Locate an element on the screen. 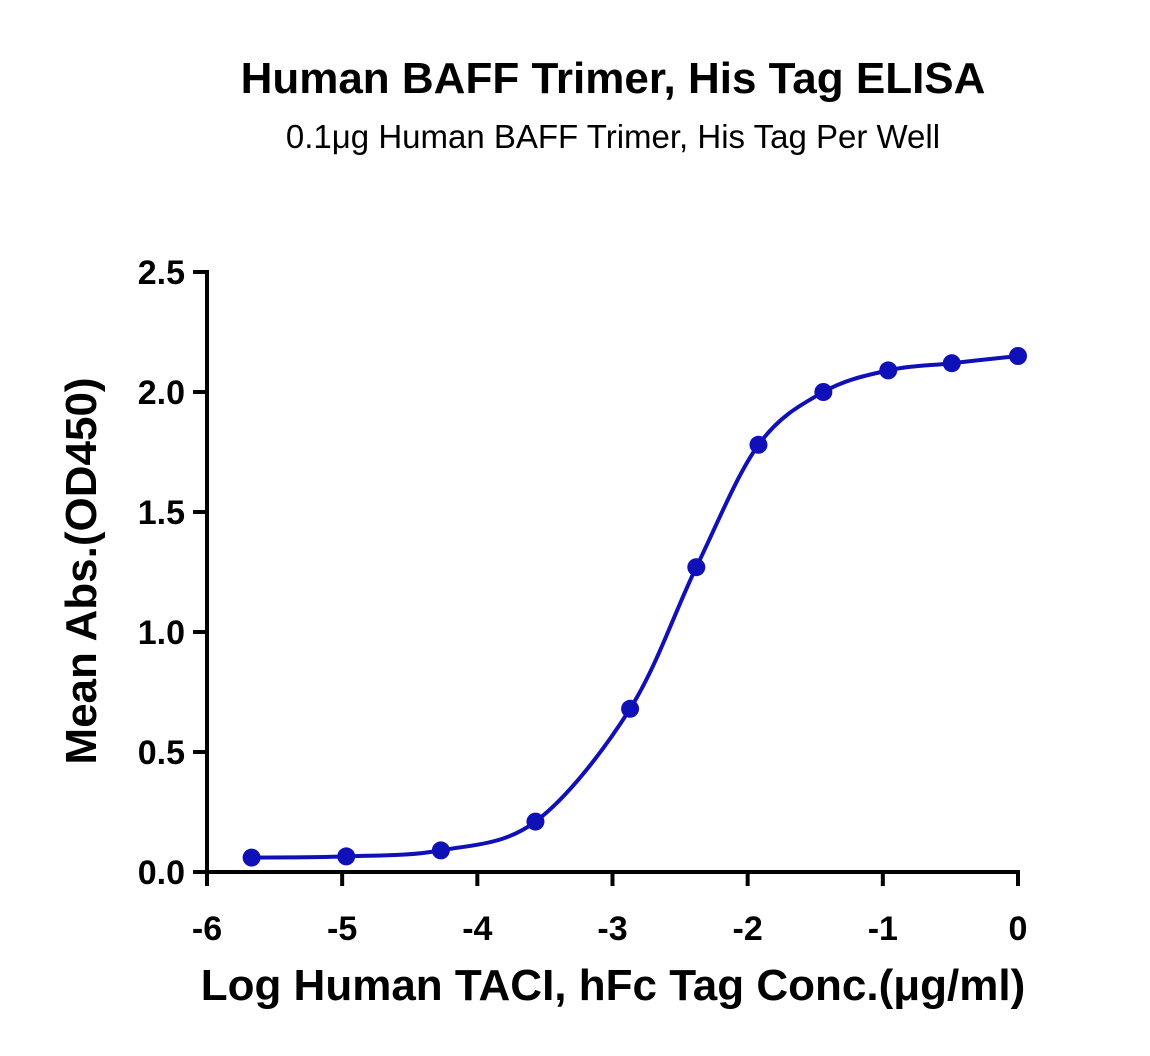  x-tick-label: -3 is located at coordinates (612, 929).